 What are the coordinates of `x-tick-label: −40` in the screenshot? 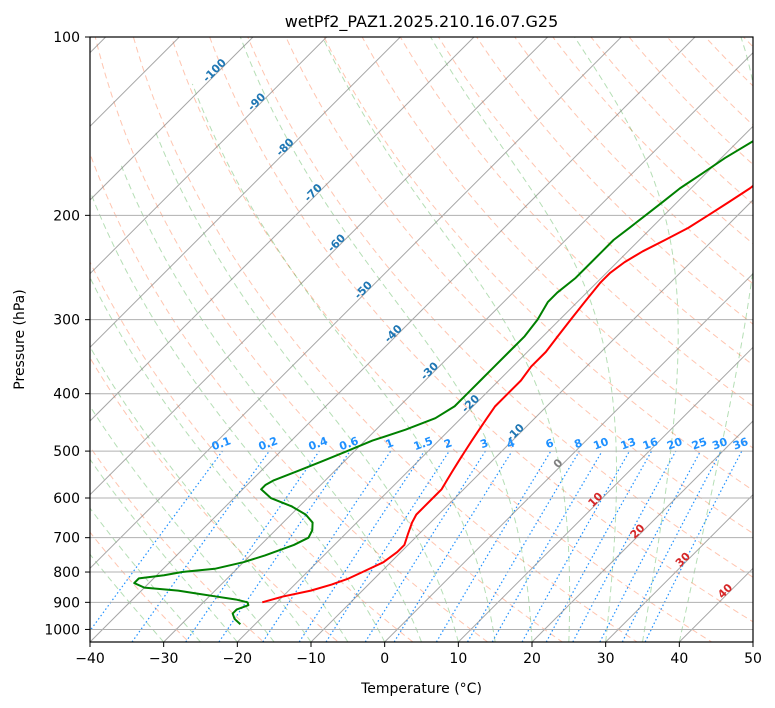 It's located at (90, 659).